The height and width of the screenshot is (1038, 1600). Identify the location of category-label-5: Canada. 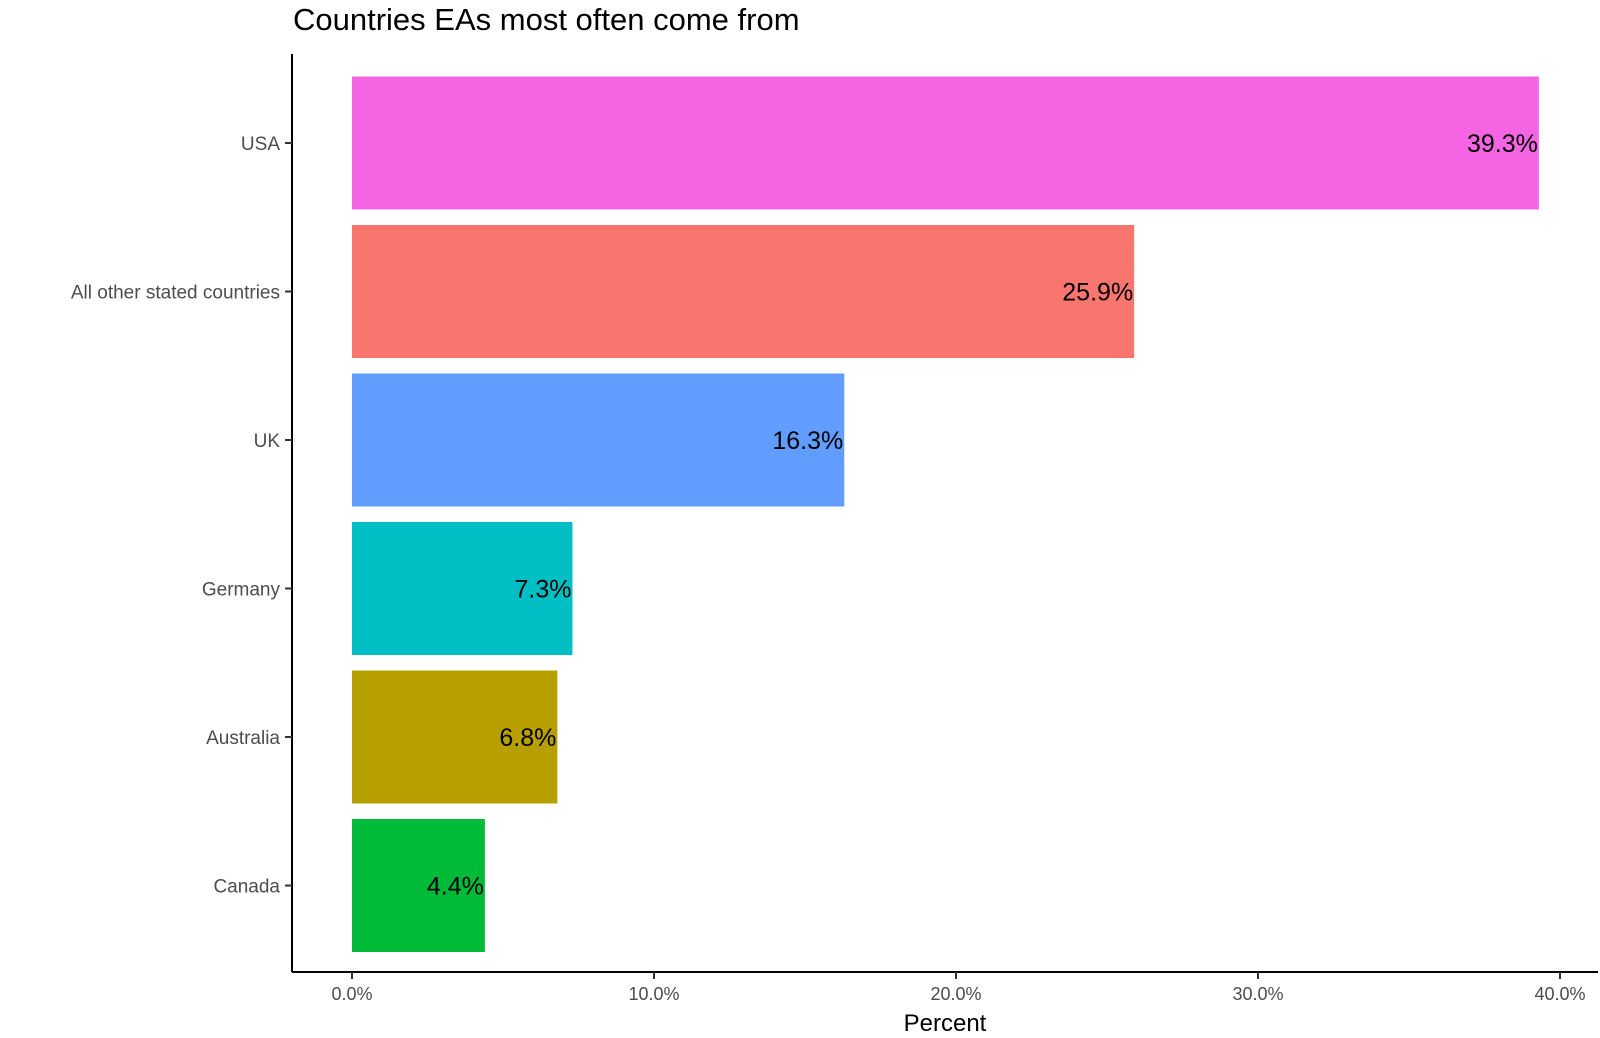
(246, 887).